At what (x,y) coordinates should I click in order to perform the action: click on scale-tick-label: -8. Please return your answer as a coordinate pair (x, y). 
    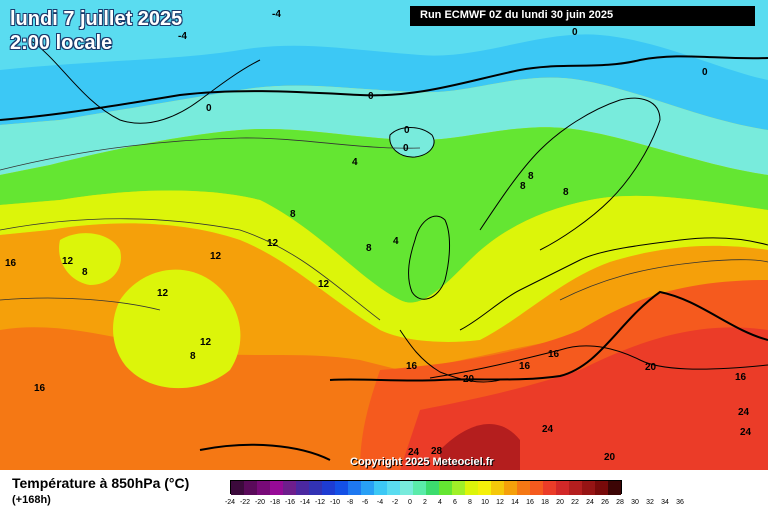
    Looking at the image, I should click on (350, 502).